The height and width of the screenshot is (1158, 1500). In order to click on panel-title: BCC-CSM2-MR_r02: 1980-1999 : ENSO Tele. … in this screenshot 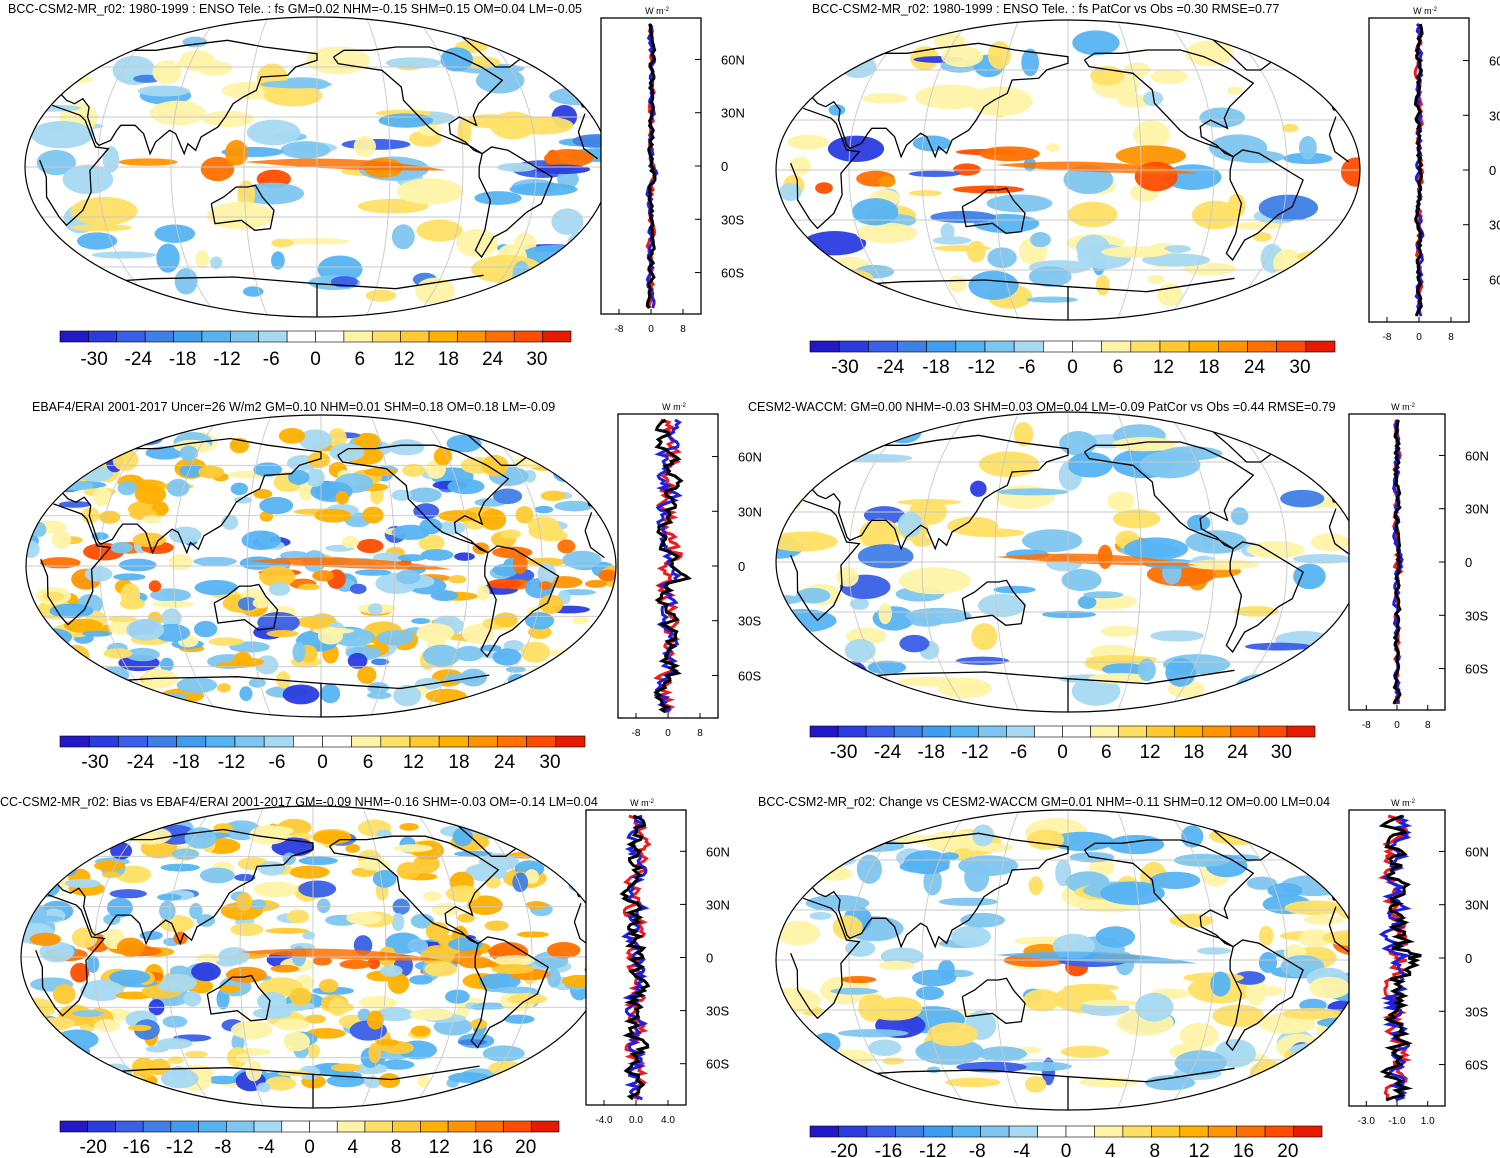, I will do `click(295, 9)`.